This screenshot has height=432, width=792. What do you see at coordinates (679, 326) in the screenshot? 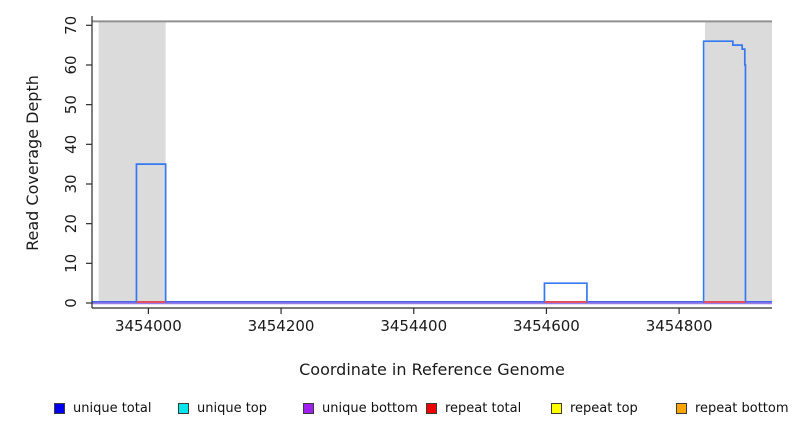
I see `x-tick-label: 3454800` at bounding box center [679, 326].